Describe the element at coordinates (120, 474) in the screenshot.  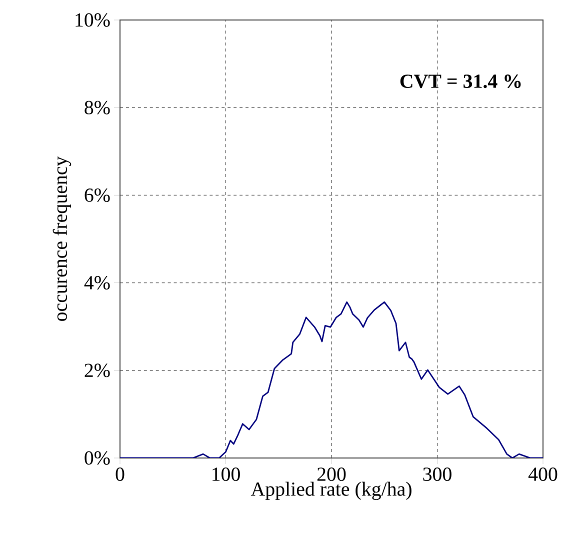
I see `x-tick-label: 0` at that location.